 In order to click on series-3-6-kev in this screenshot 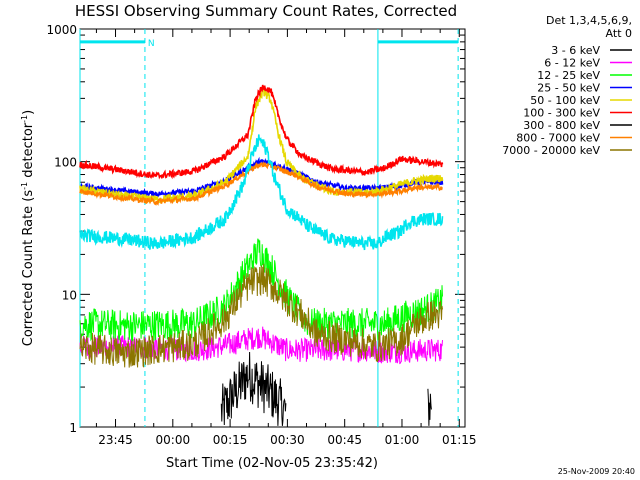, I will do `click(326, 388)`.